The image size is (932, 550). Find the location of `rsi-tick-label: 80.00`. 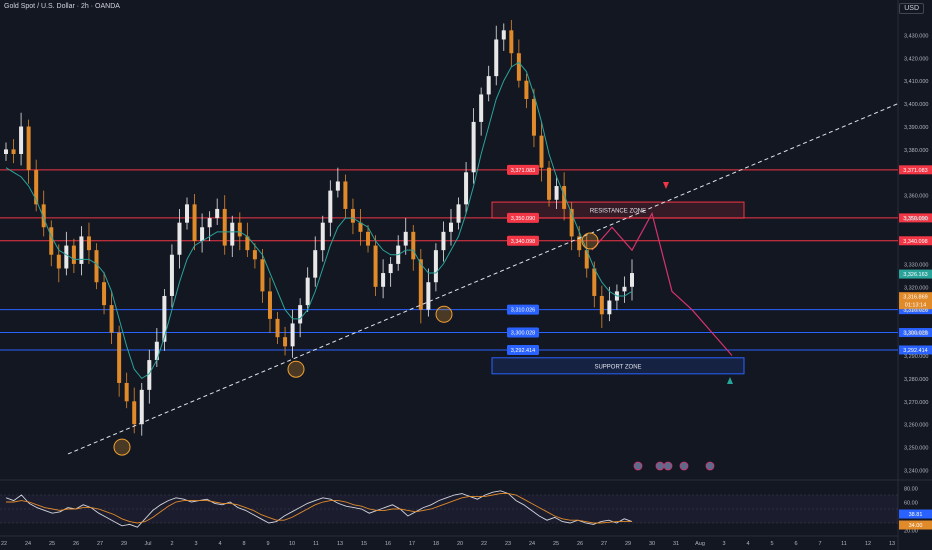

rsi-tick-label: 80.00 is located at coordinates (911, 490).